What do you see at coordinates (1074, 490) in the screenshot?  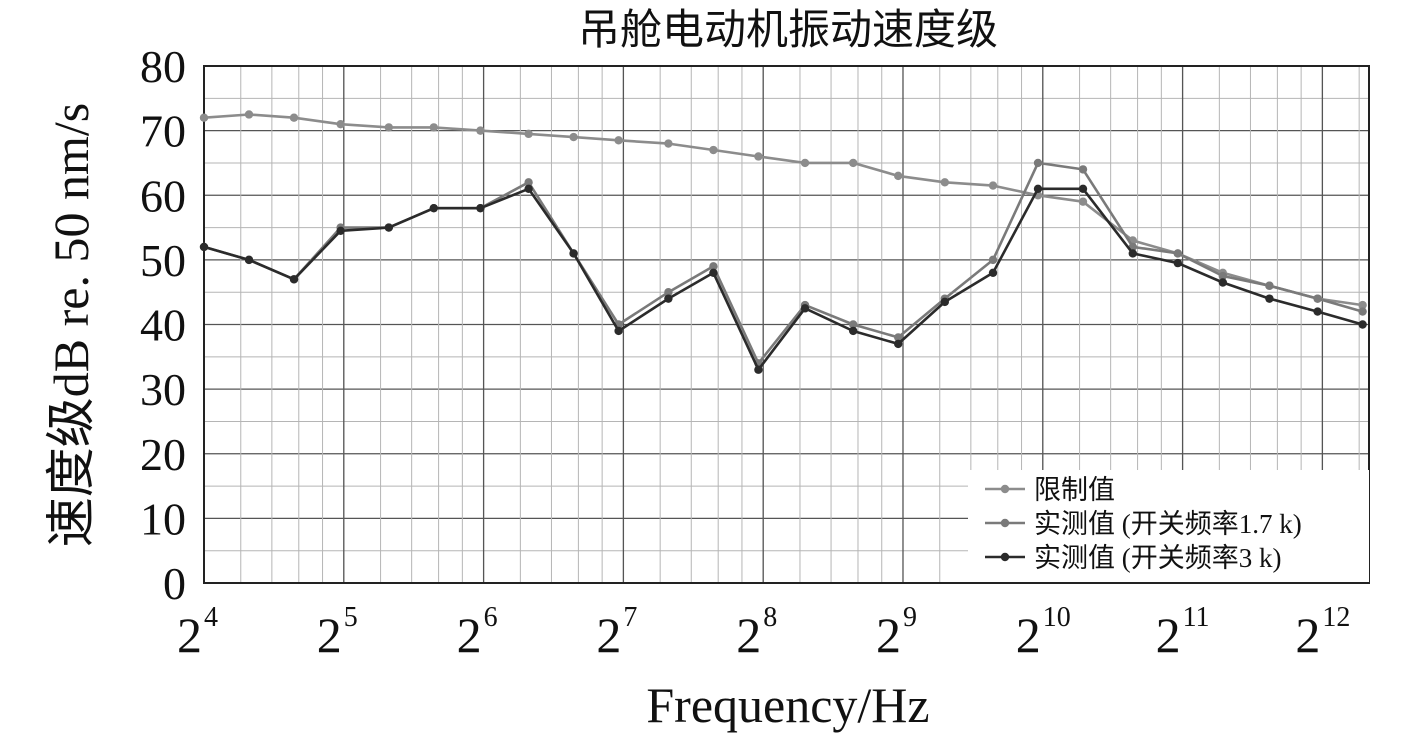 I see `legend-label: 限制值` at bounding box center [1074, 490].